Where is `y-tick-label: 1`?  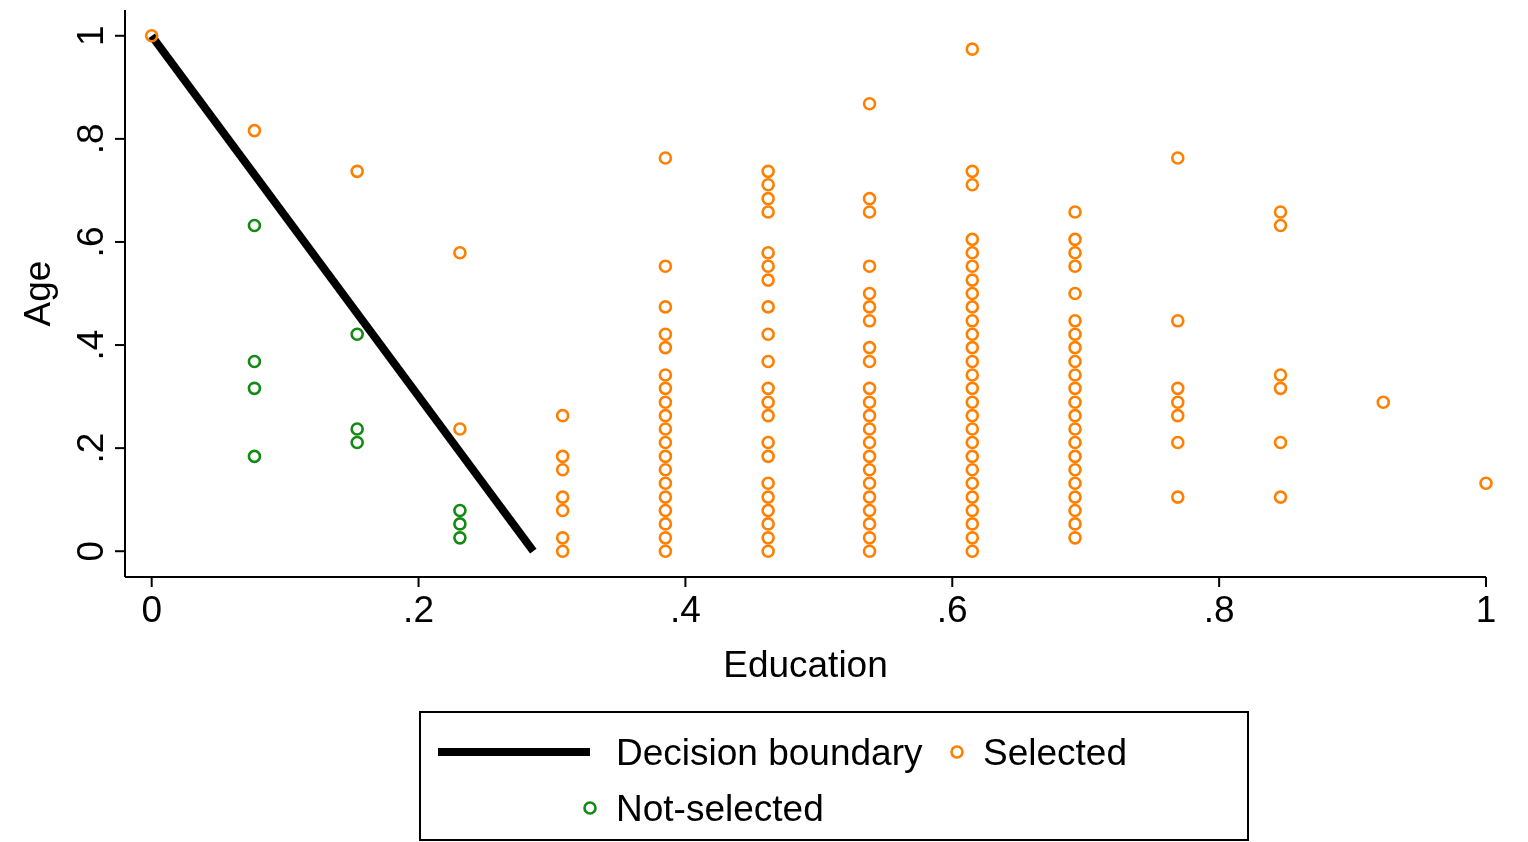
y-tick-label: 1 is located at coordinates (90, 36).